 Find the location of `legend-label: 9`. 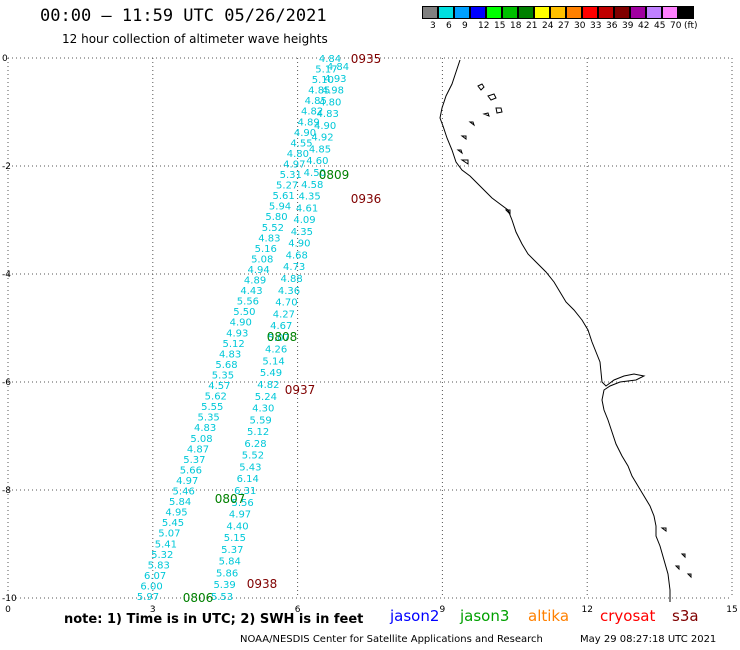

legend-label: 9 is located at coordinates (465, 26).